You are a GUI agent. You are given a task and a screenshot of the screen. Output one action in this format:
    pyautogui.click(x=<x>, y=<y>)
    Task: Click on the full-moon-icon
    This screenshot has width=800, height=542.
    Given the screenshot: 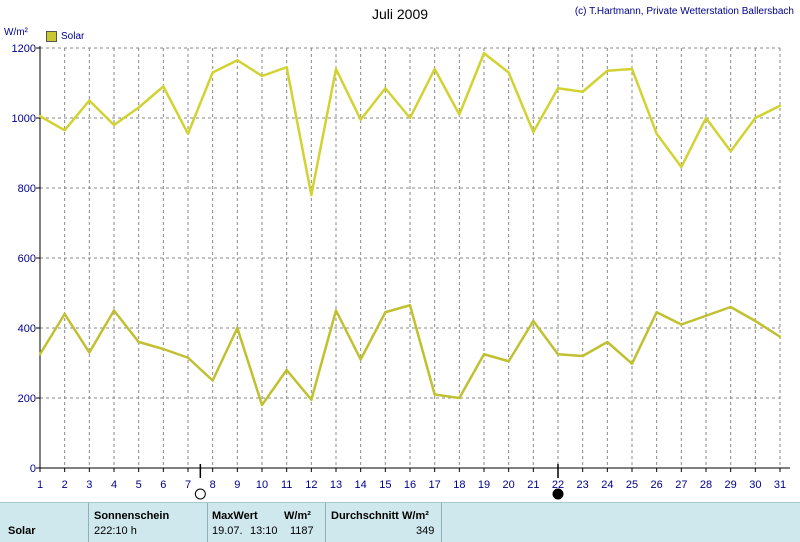 What is the action you would take?
    pyautogui.click(x=200, y=494)
    